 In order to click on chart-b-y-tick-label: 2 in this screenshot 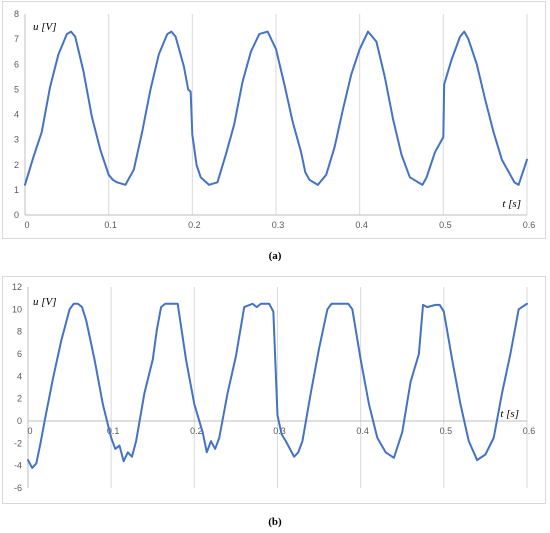, I will do `click(19, 399)`.